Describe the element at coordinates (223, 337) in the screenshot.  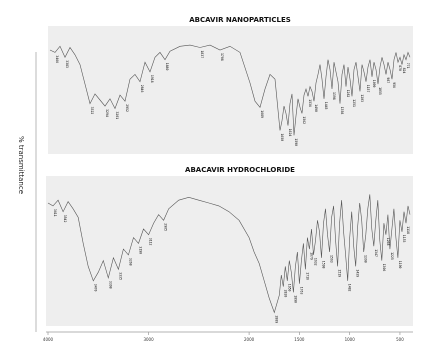
I see `x-tick-group: 4000 3000 2000 1500 1000 500` at that location.